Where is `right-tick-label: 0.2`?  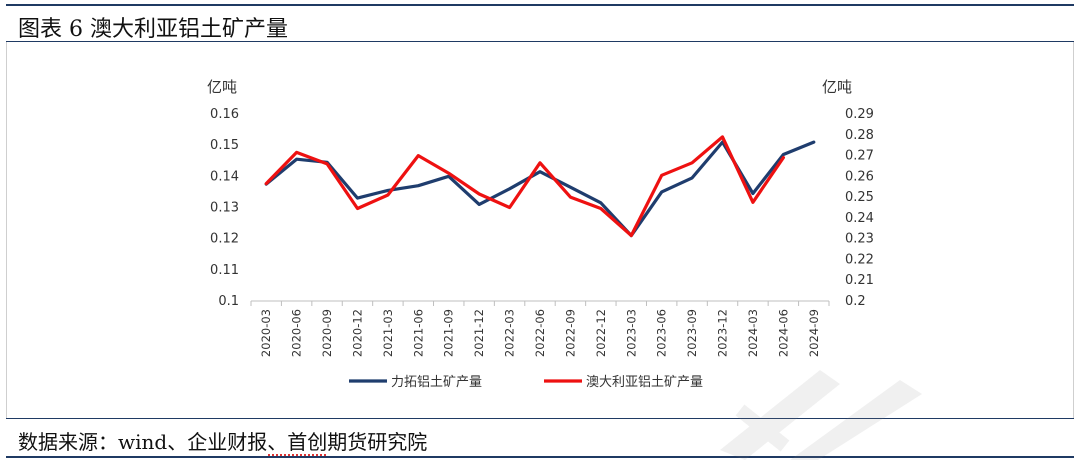
right-tick-label: 0.2 is located at coordinates (855, 301).